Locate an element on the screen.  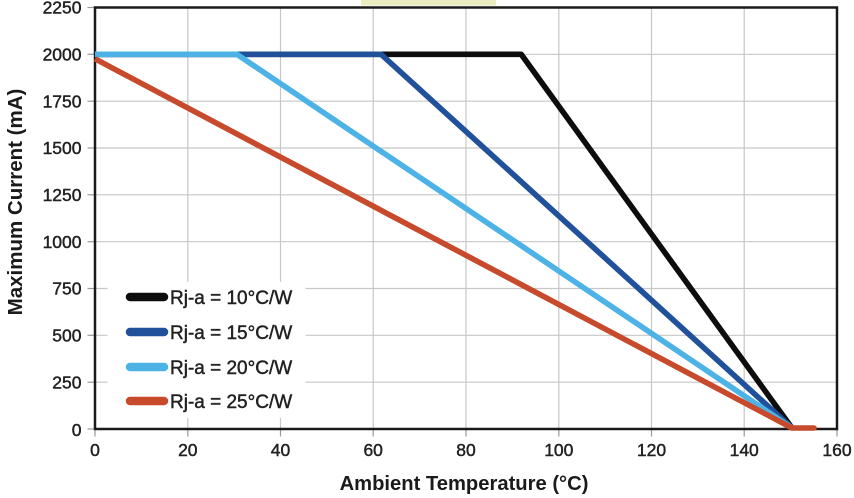
svg-text: Rj-a = 10°C/W is located at coordinates (231, 298).